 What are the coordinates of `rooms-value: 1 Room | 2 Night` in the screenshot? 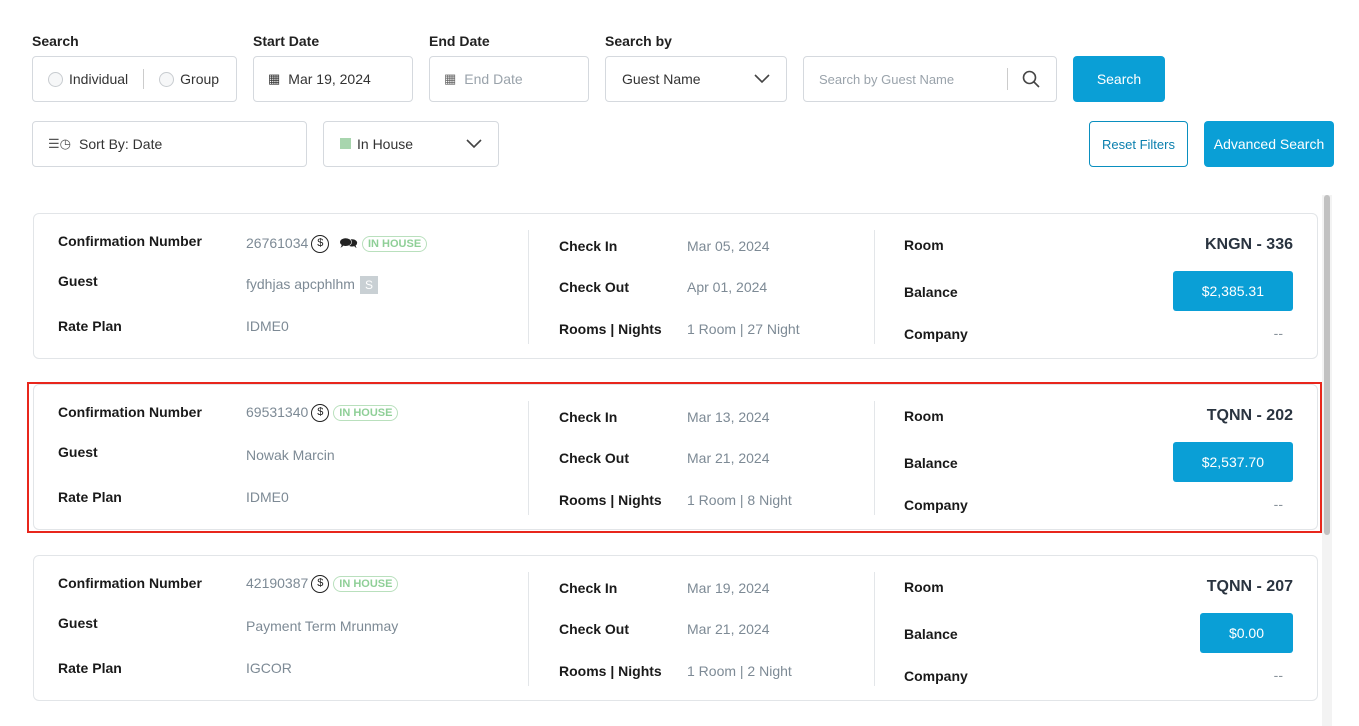 It's located at (739, 671).